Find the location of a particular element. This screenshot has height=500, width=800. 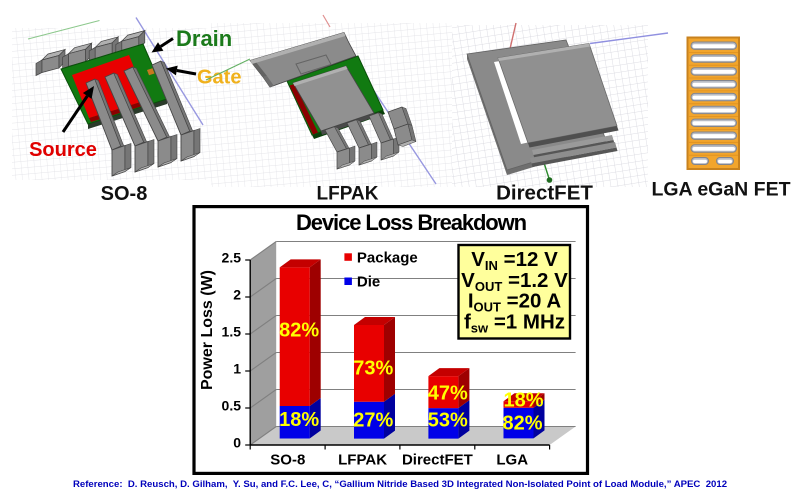

svg-text: Power Loss (W) is located at coordinates (207, 330).